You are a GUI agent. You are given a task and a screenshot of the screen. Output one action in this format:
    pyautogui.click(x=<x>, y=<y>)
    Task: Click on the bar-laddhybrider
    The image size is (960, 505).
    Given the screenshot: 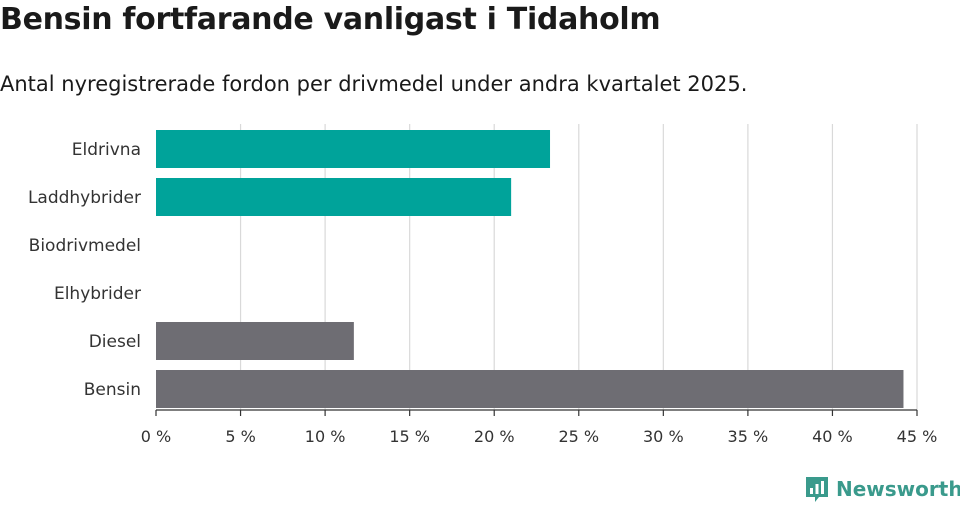 What is the action you would take?
    pyautogui.click(x=334, y=197)
    